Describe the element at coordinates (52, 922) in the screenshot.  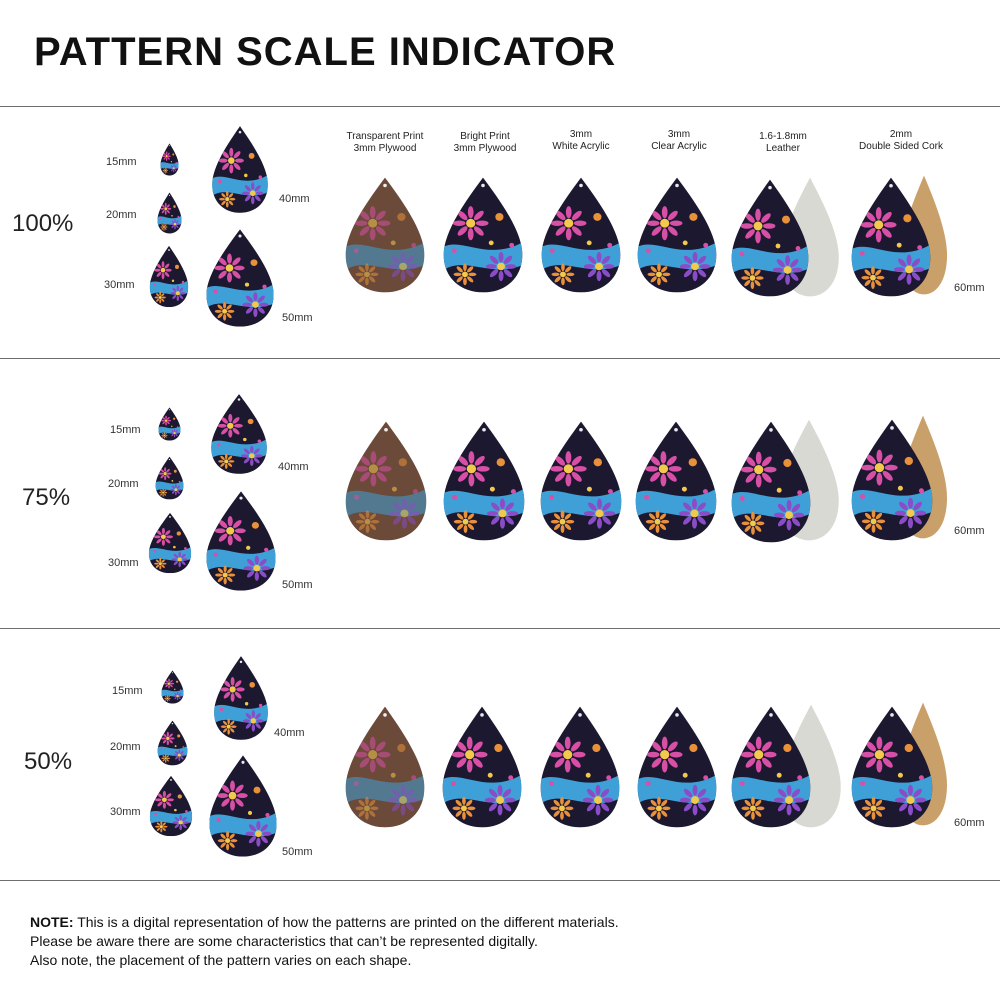
I see `note-label: NOTE:` at that location.